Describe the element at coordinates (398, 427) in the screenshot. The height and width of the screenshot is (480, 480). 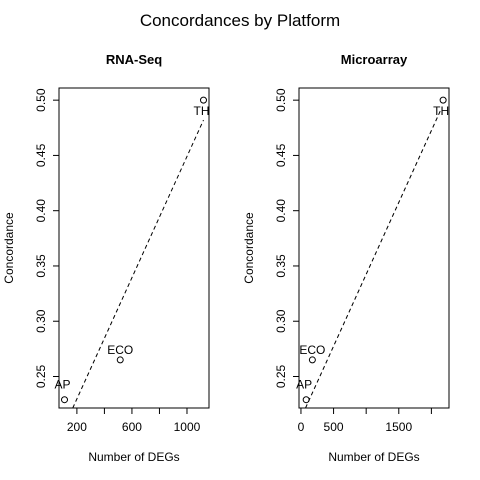
I see `x-tick-label: 1500` at that location.